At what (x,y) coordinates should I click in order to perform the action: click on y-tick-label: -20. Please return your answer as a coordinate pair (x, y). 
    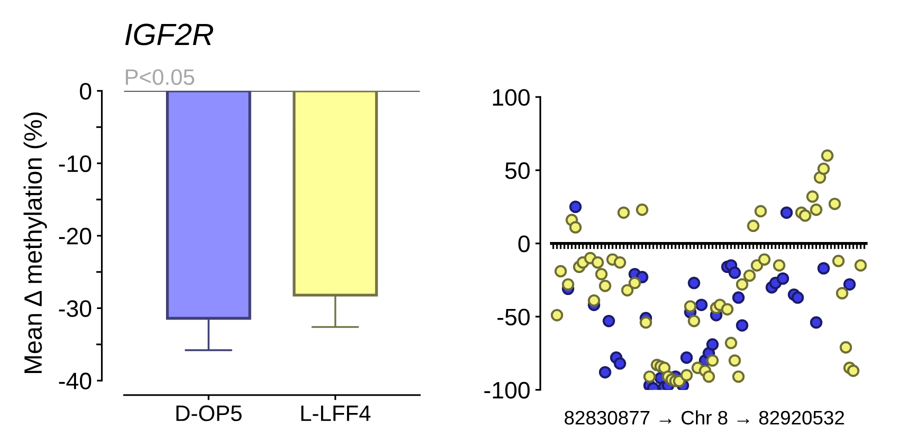
    Looking at the image, I should click on (75, 236).